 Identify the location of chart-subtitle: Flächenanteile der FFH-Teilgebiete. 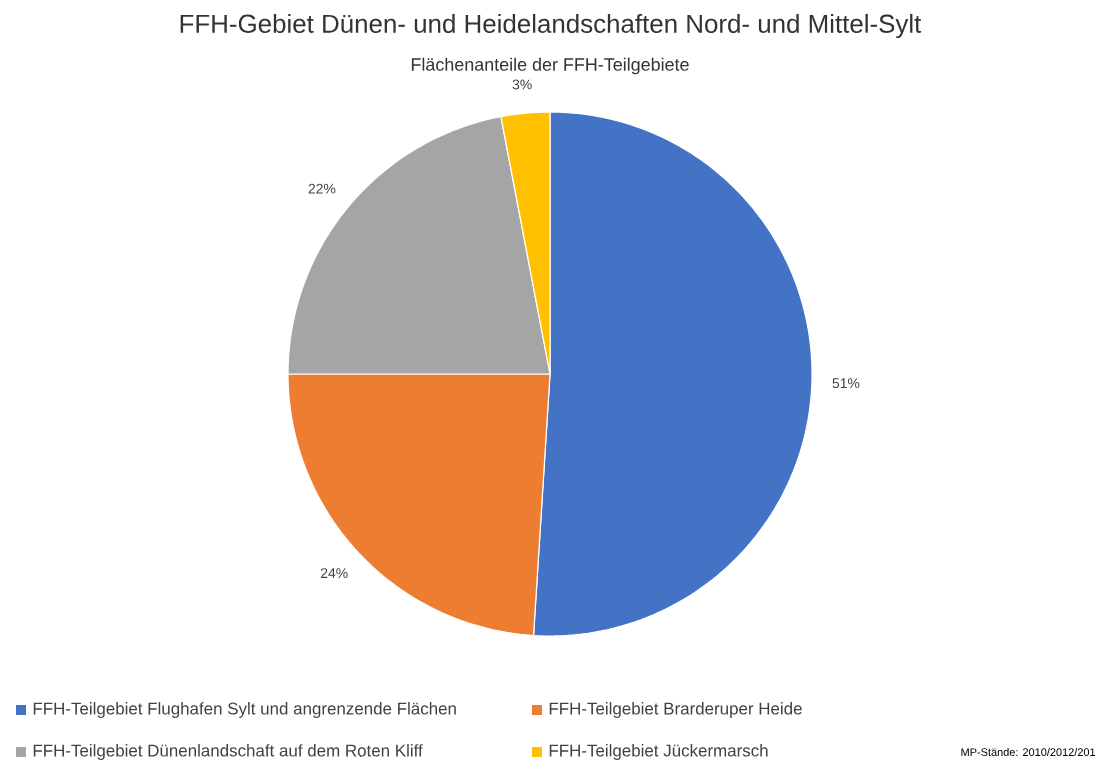
(550, 66).